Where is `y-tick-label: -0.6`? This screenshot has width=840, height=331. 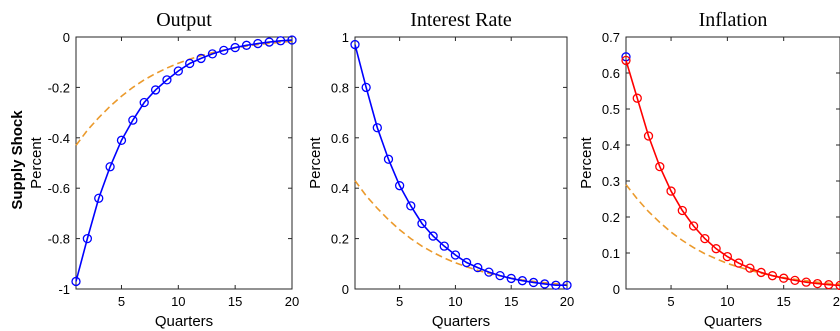
y-tick-label: -0.6 is located at coordinates (59, 188).